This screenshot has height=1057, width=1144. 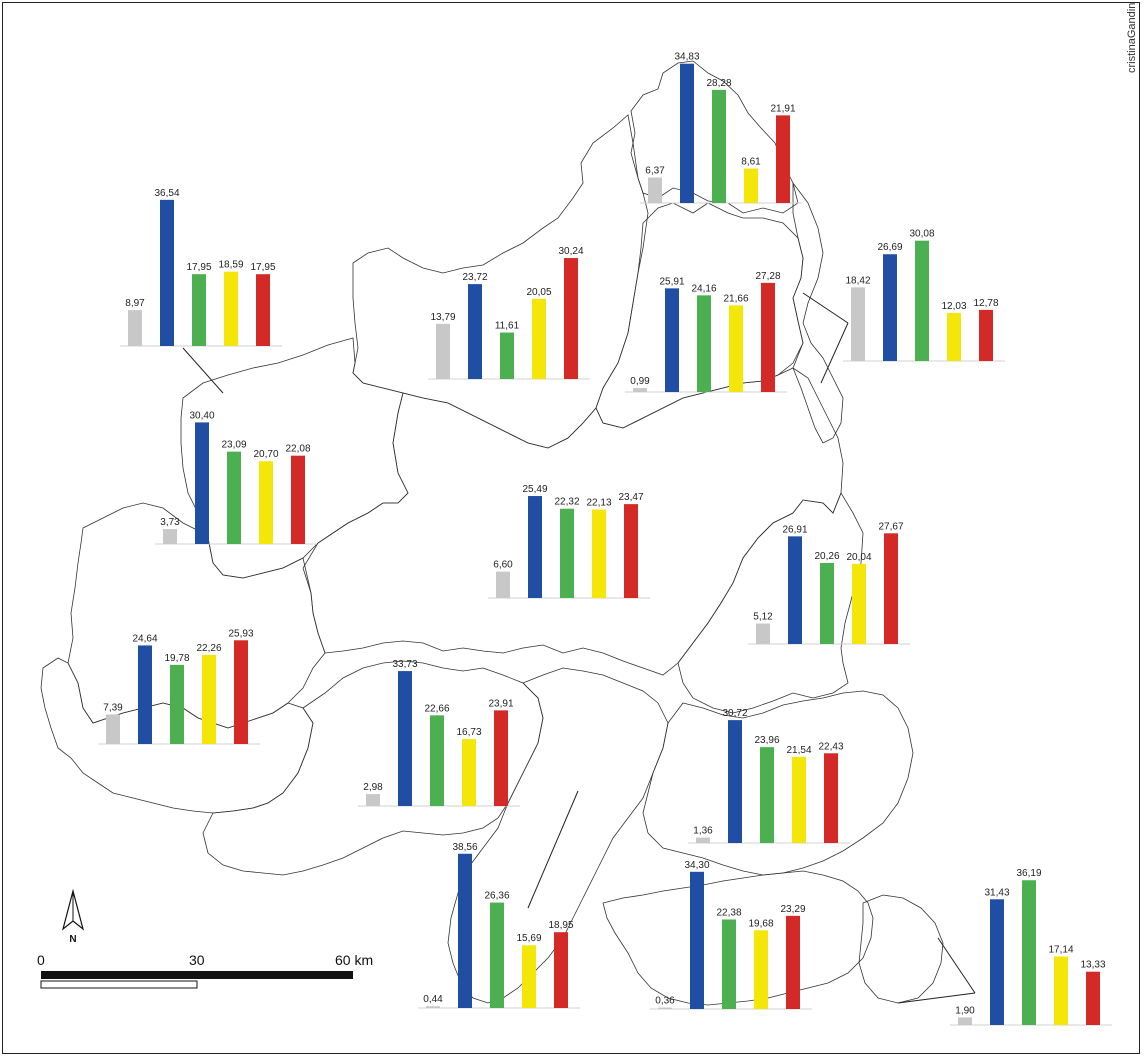 What do you see at coordinates (41, 960) in the screenshot?
I see `scale-label-0: 0` at bounding box center [41, 960].